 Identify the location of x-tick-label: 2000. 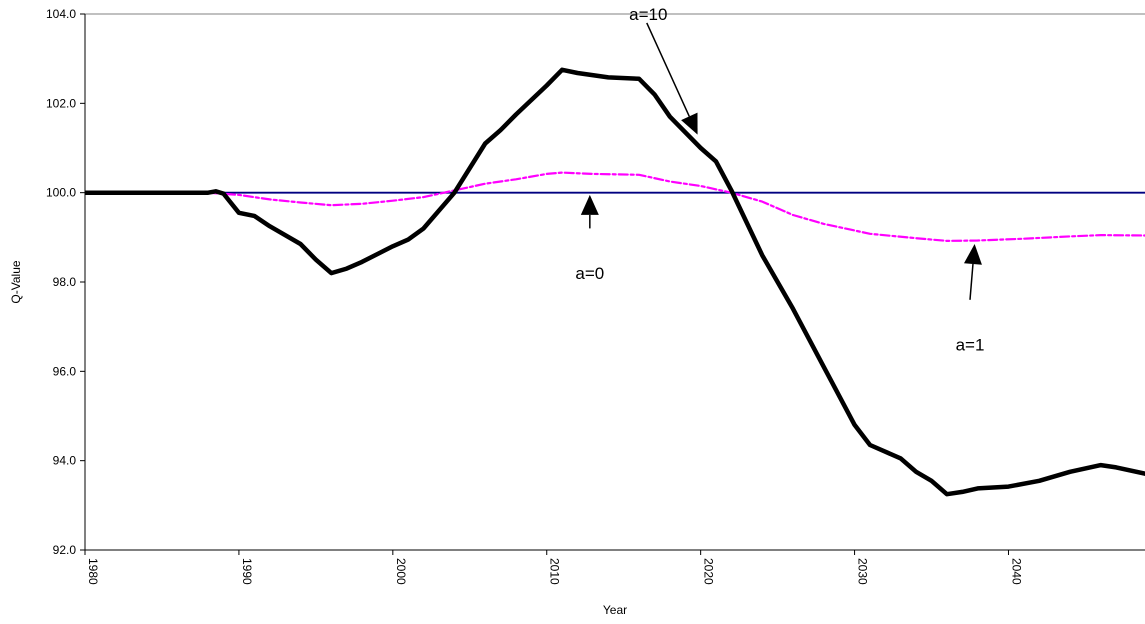
(401, 571).